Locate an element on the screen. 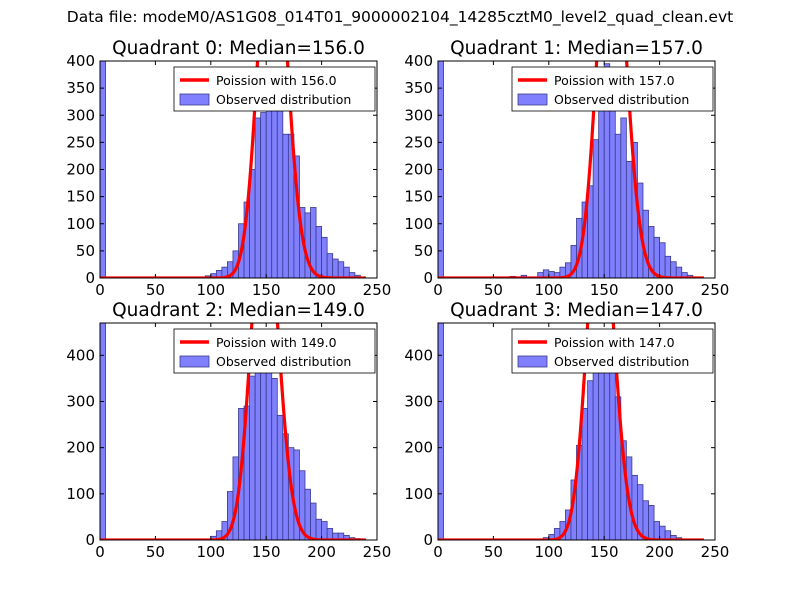 This screenshot has width=800, height=600. axes-frame is located at coordinates (576, 431).